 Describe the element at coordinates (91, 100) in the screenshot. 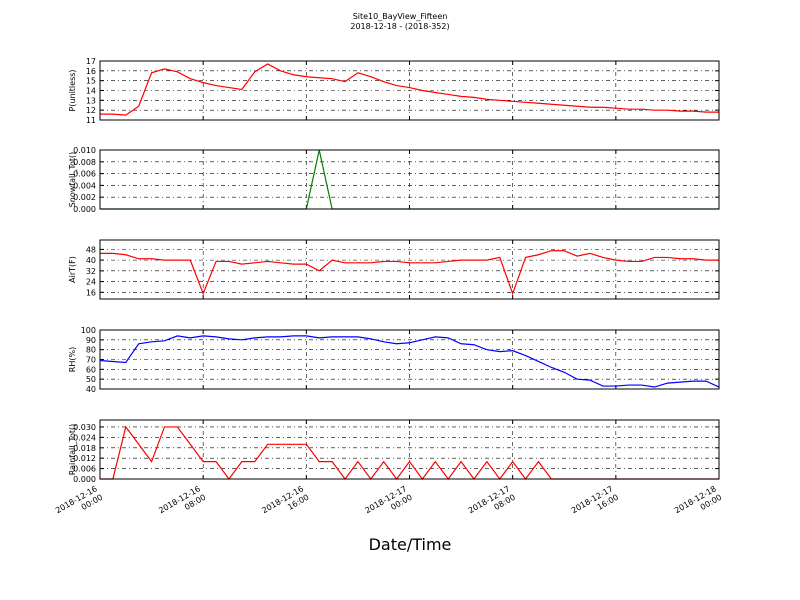

I see `y-tick-label: 13` at that location.